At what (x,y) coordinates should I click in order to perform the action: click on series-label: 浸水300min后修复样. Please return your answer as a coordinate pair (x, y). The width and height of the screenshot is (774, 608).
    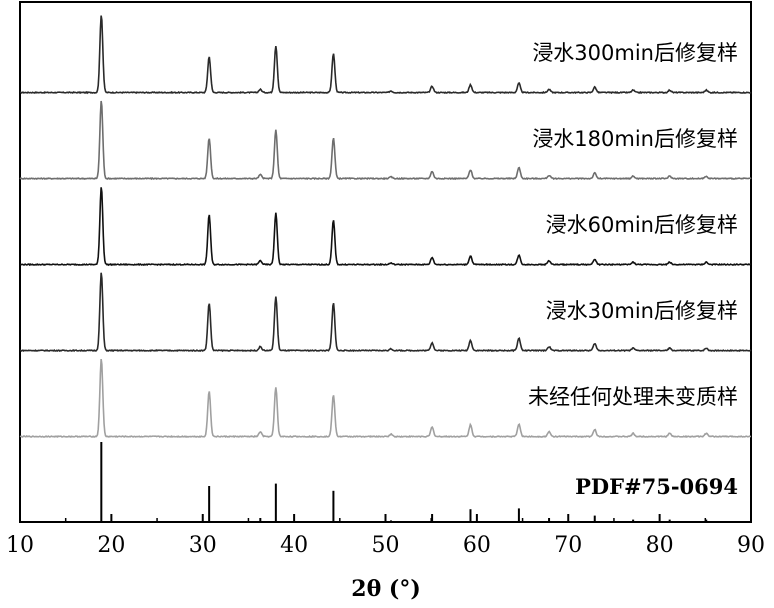
    Looking at the image, I should click on (635, 53).